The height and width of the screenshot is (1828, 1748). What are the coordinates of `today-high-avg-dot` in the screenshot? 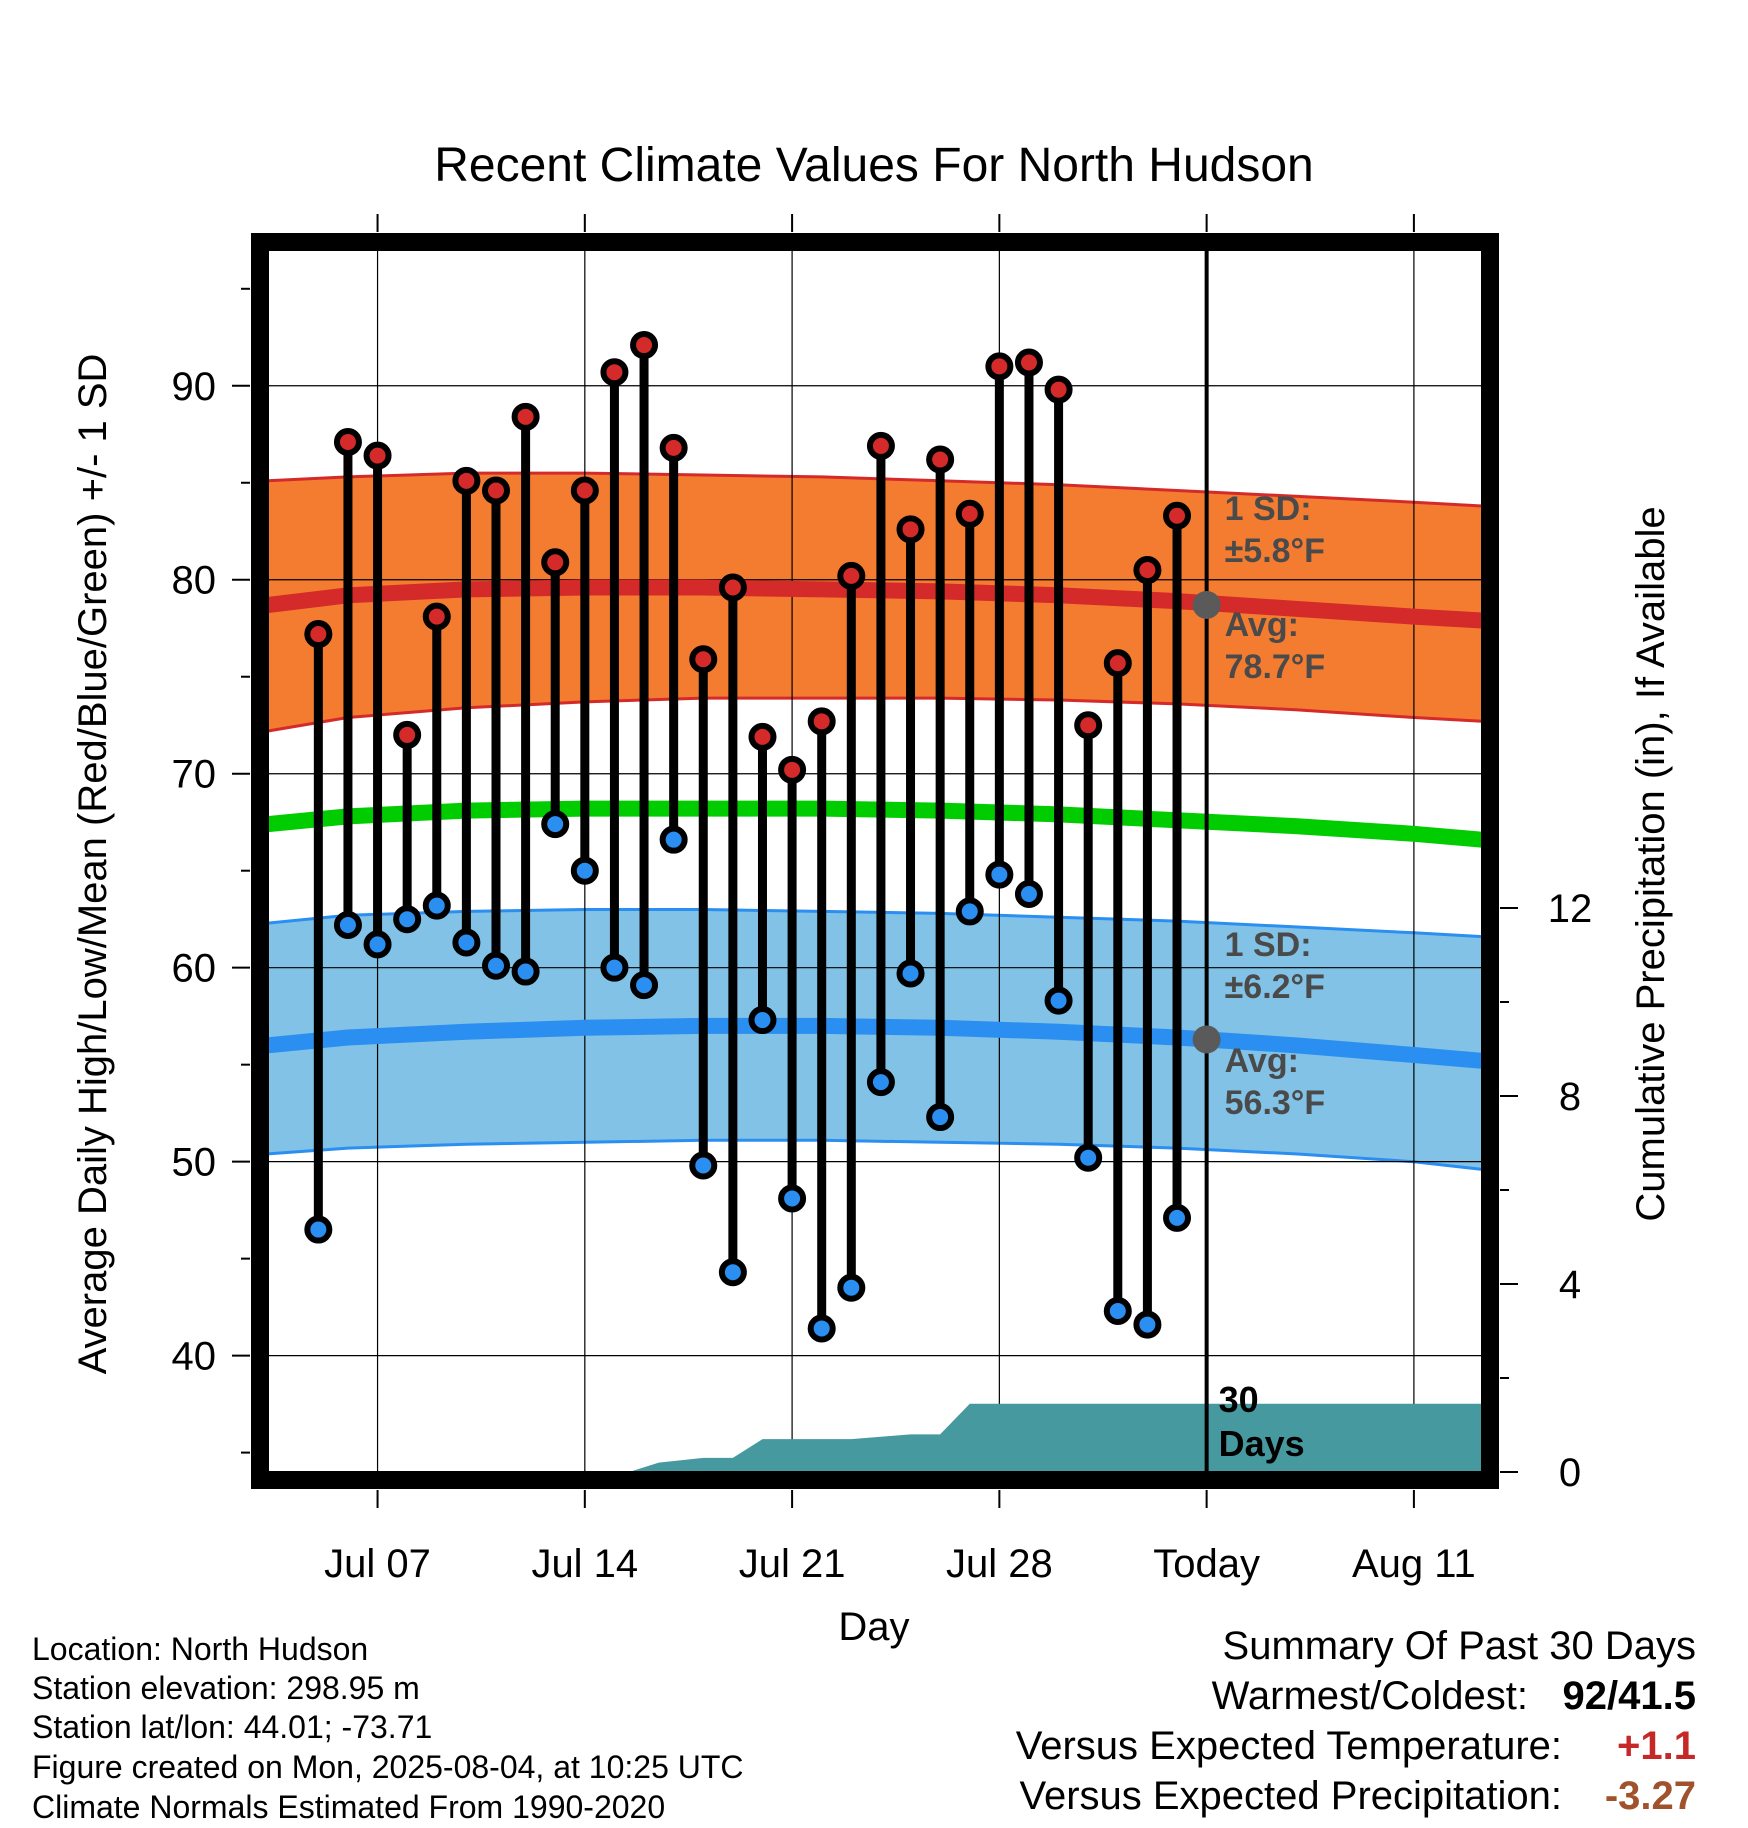 It's located at (1206, 604).